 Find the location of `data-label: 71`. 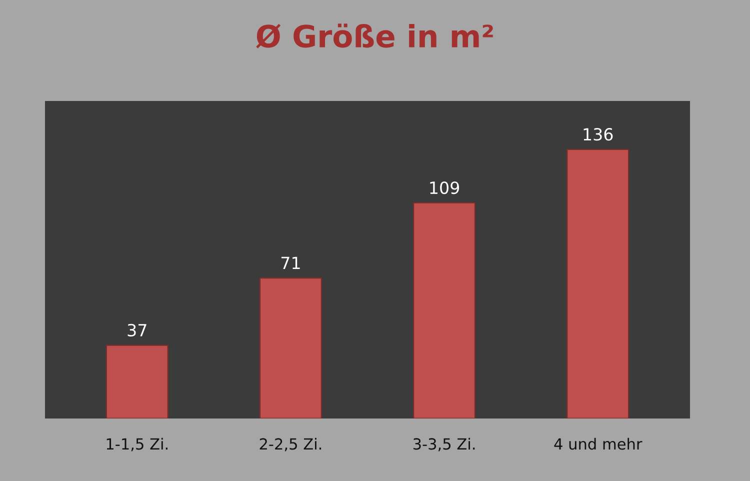

data-label: 71 is located at coordinates (290, 262).